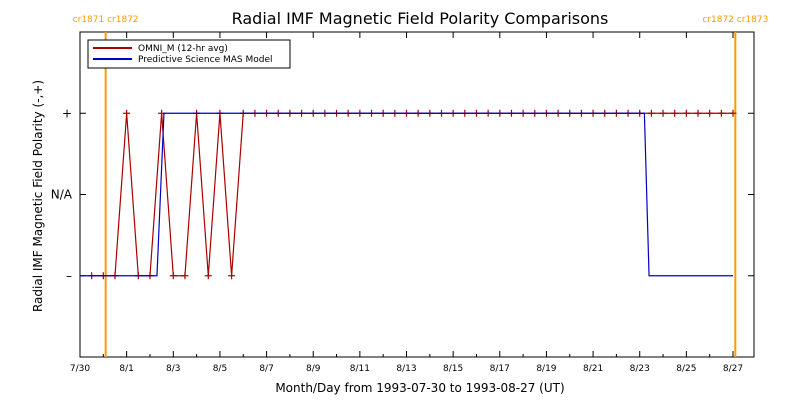 The width and height of the screenshot is (800, 400). I want to click on carrington-label: cr1871 cr1872, so click(106, 20).